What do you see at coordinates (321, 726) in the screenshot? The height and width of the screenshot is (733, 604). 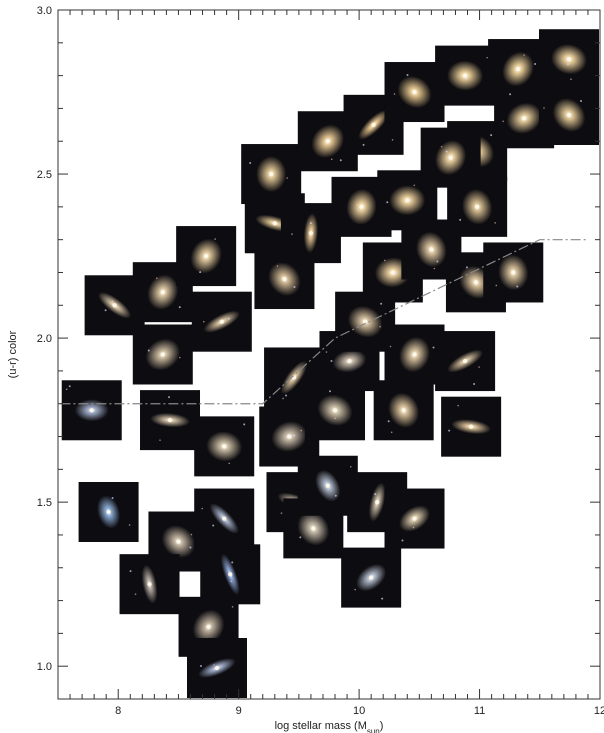 I see `x-axis-label-main: log stellar mass (M` at bounding box center [321, 726].